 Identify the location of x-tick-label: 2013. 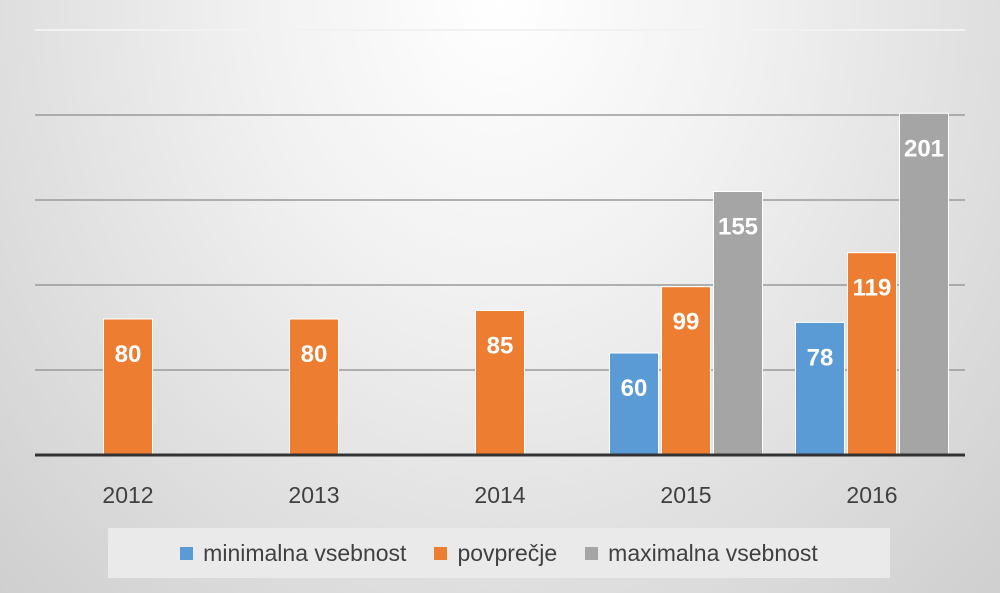
(313, 495).